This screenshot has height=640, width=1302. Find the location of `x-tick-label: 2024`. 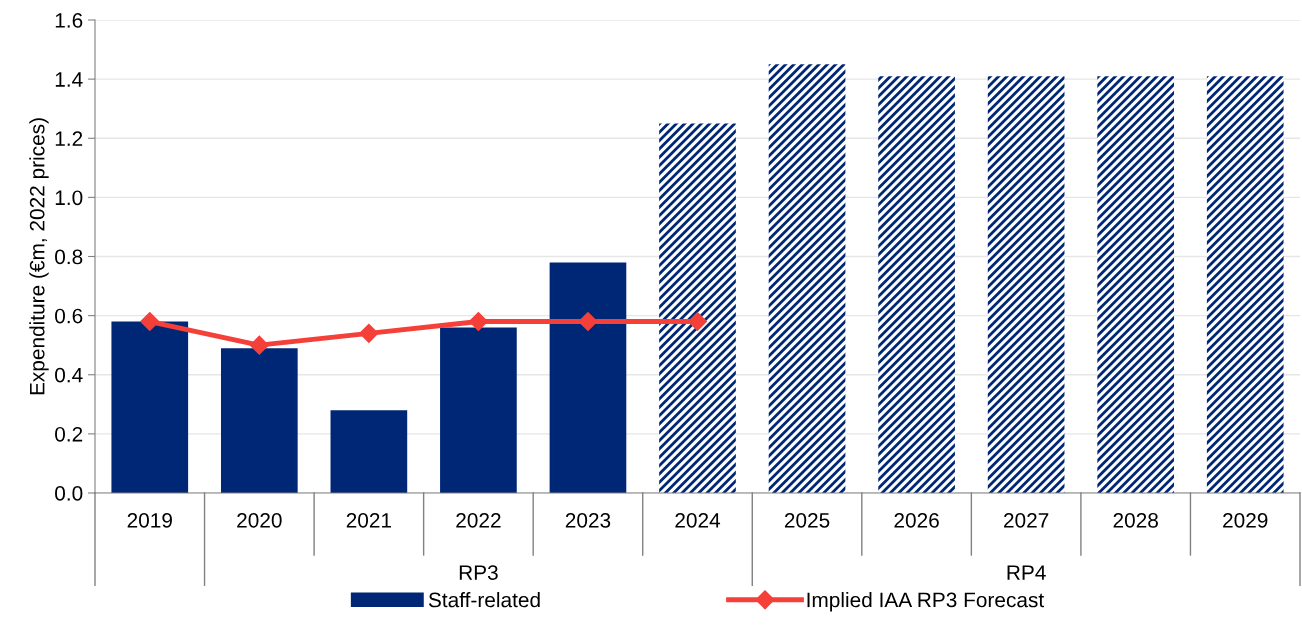

x-tick-label: 2024 is located at coordinates (698, 520).